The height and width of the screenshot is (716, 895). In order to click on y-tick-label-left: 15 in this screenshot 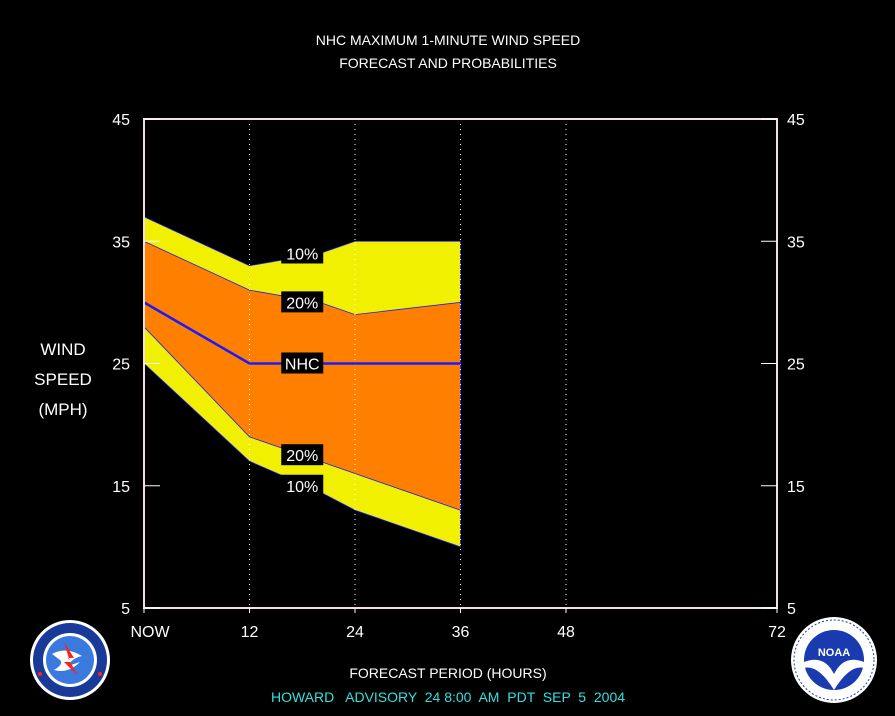, I will do `click(121, 487)`.